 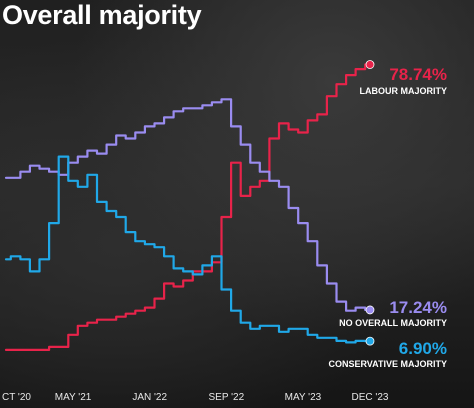 What do you see at coordinates (149, 397) in the screenshot?
I see `x-tick-label: JAN '22` at bounding box center [149, 397].